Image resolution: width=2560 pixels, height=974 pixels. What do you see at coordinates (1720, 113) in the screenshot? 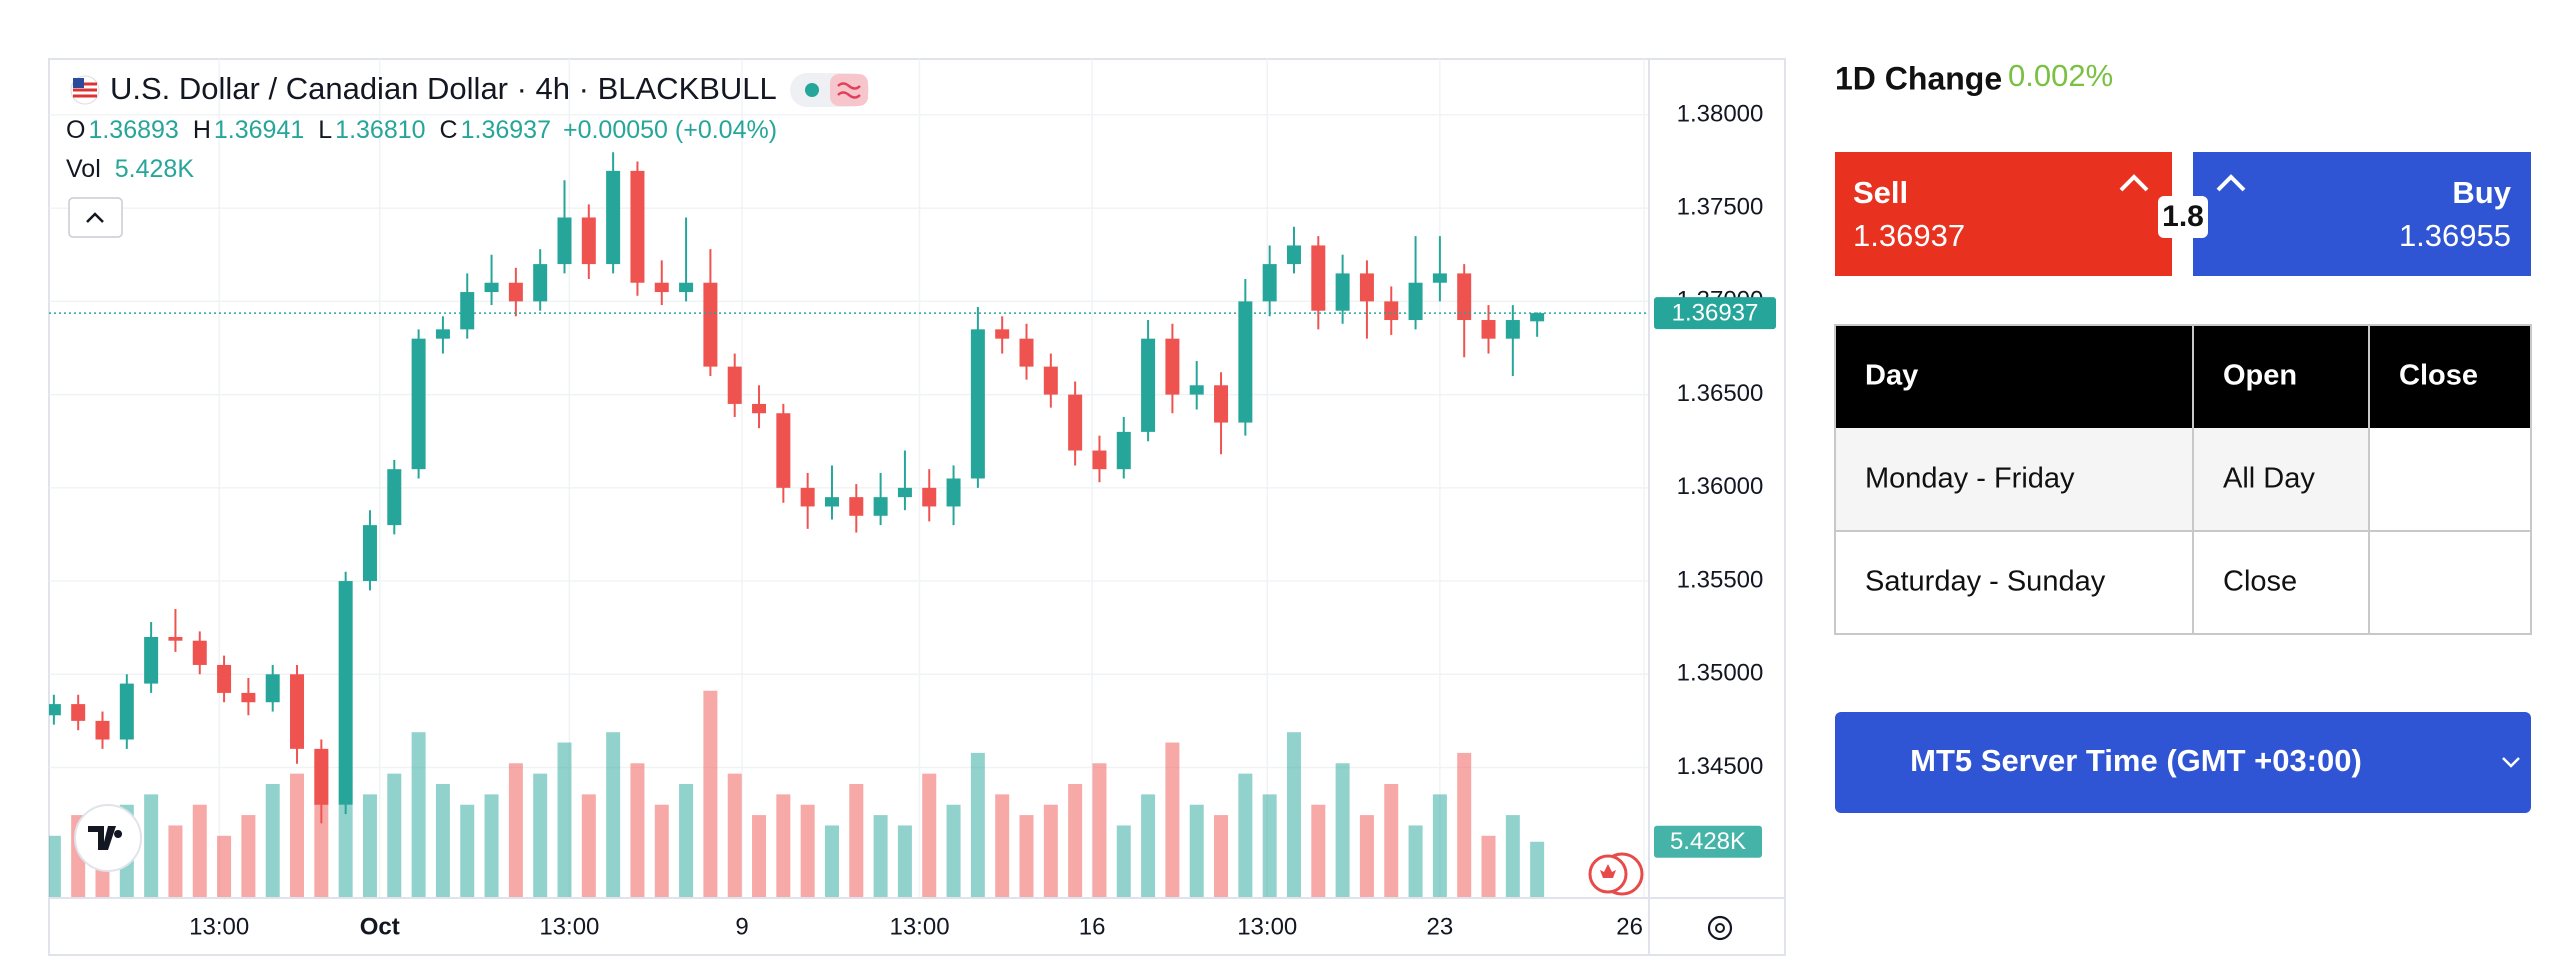
I see `y-tick-label: 1.38000` at bounding box center [1720, 113].